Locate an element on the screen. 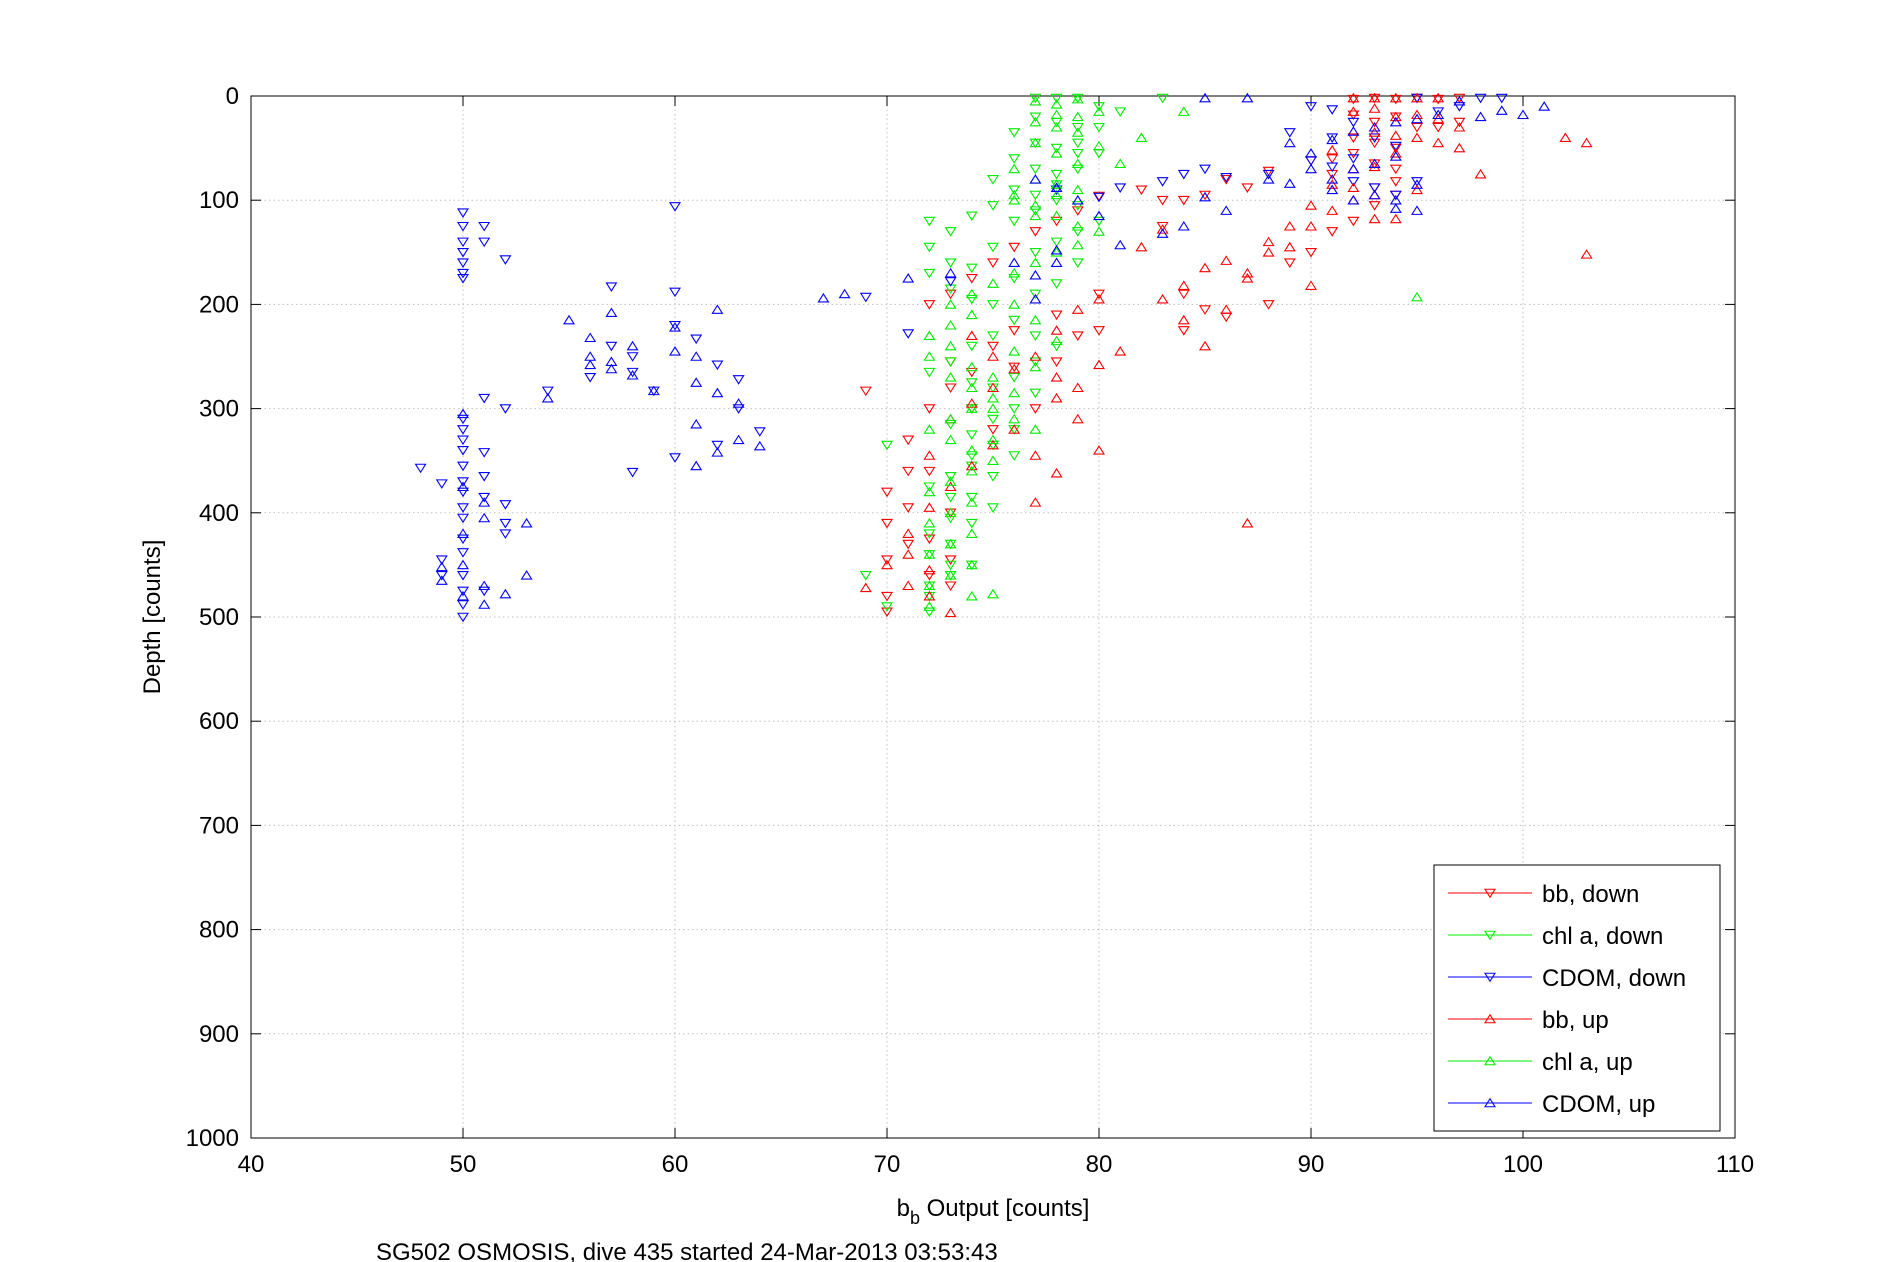 Image resolution: width=1891 pixels, height=1262 pixels. x-axis-label-rest: Output [counts] is located at coordinates (1004, 1208).